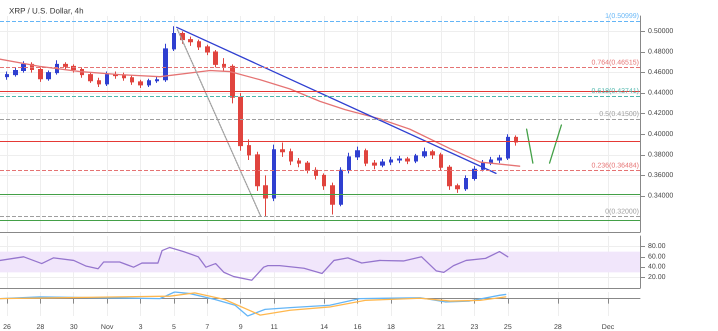 This screenshot has height=331, width=718. What do you see at coordinates (46, 11) in the screenshot?
I see `chart-title: XRP / U.S. Dollar, 4h` at bounding box center [46, 11].